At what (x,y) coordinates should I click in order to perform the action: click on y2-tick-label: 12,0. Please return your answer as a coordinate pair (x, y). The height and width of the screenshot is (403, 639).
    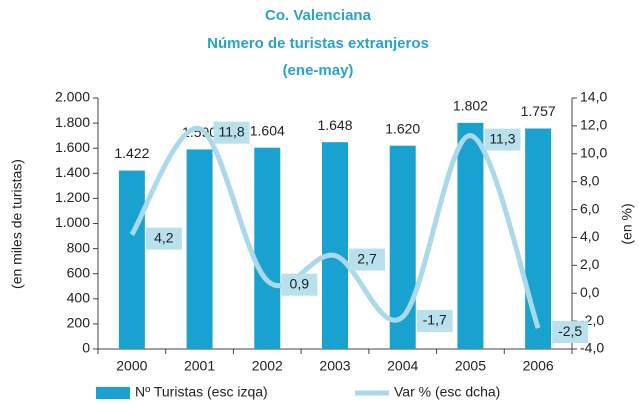
    Looking at the image, I should click on (593, 125).